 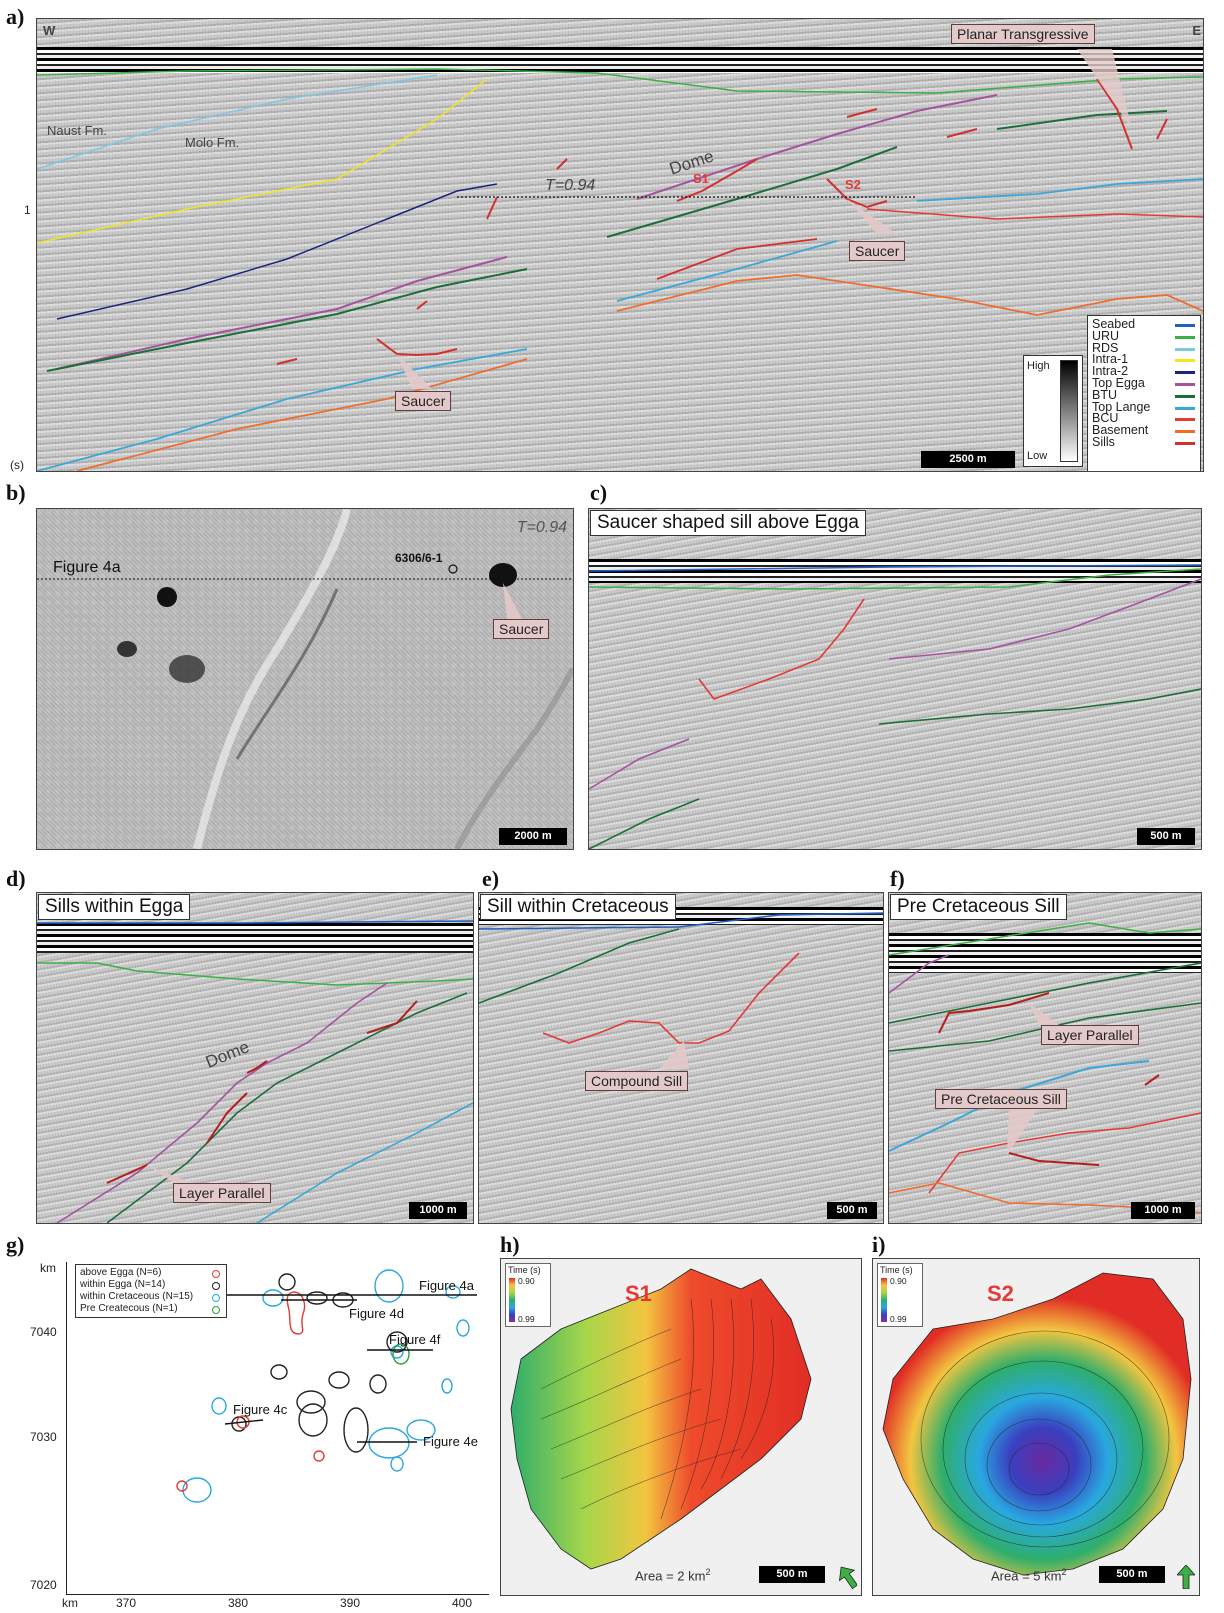 What do you see at coordinates (852, 1210) in the screenshot?
I see `panel-e-scale-bar: 500 m` at bounding box center [852, 1210].